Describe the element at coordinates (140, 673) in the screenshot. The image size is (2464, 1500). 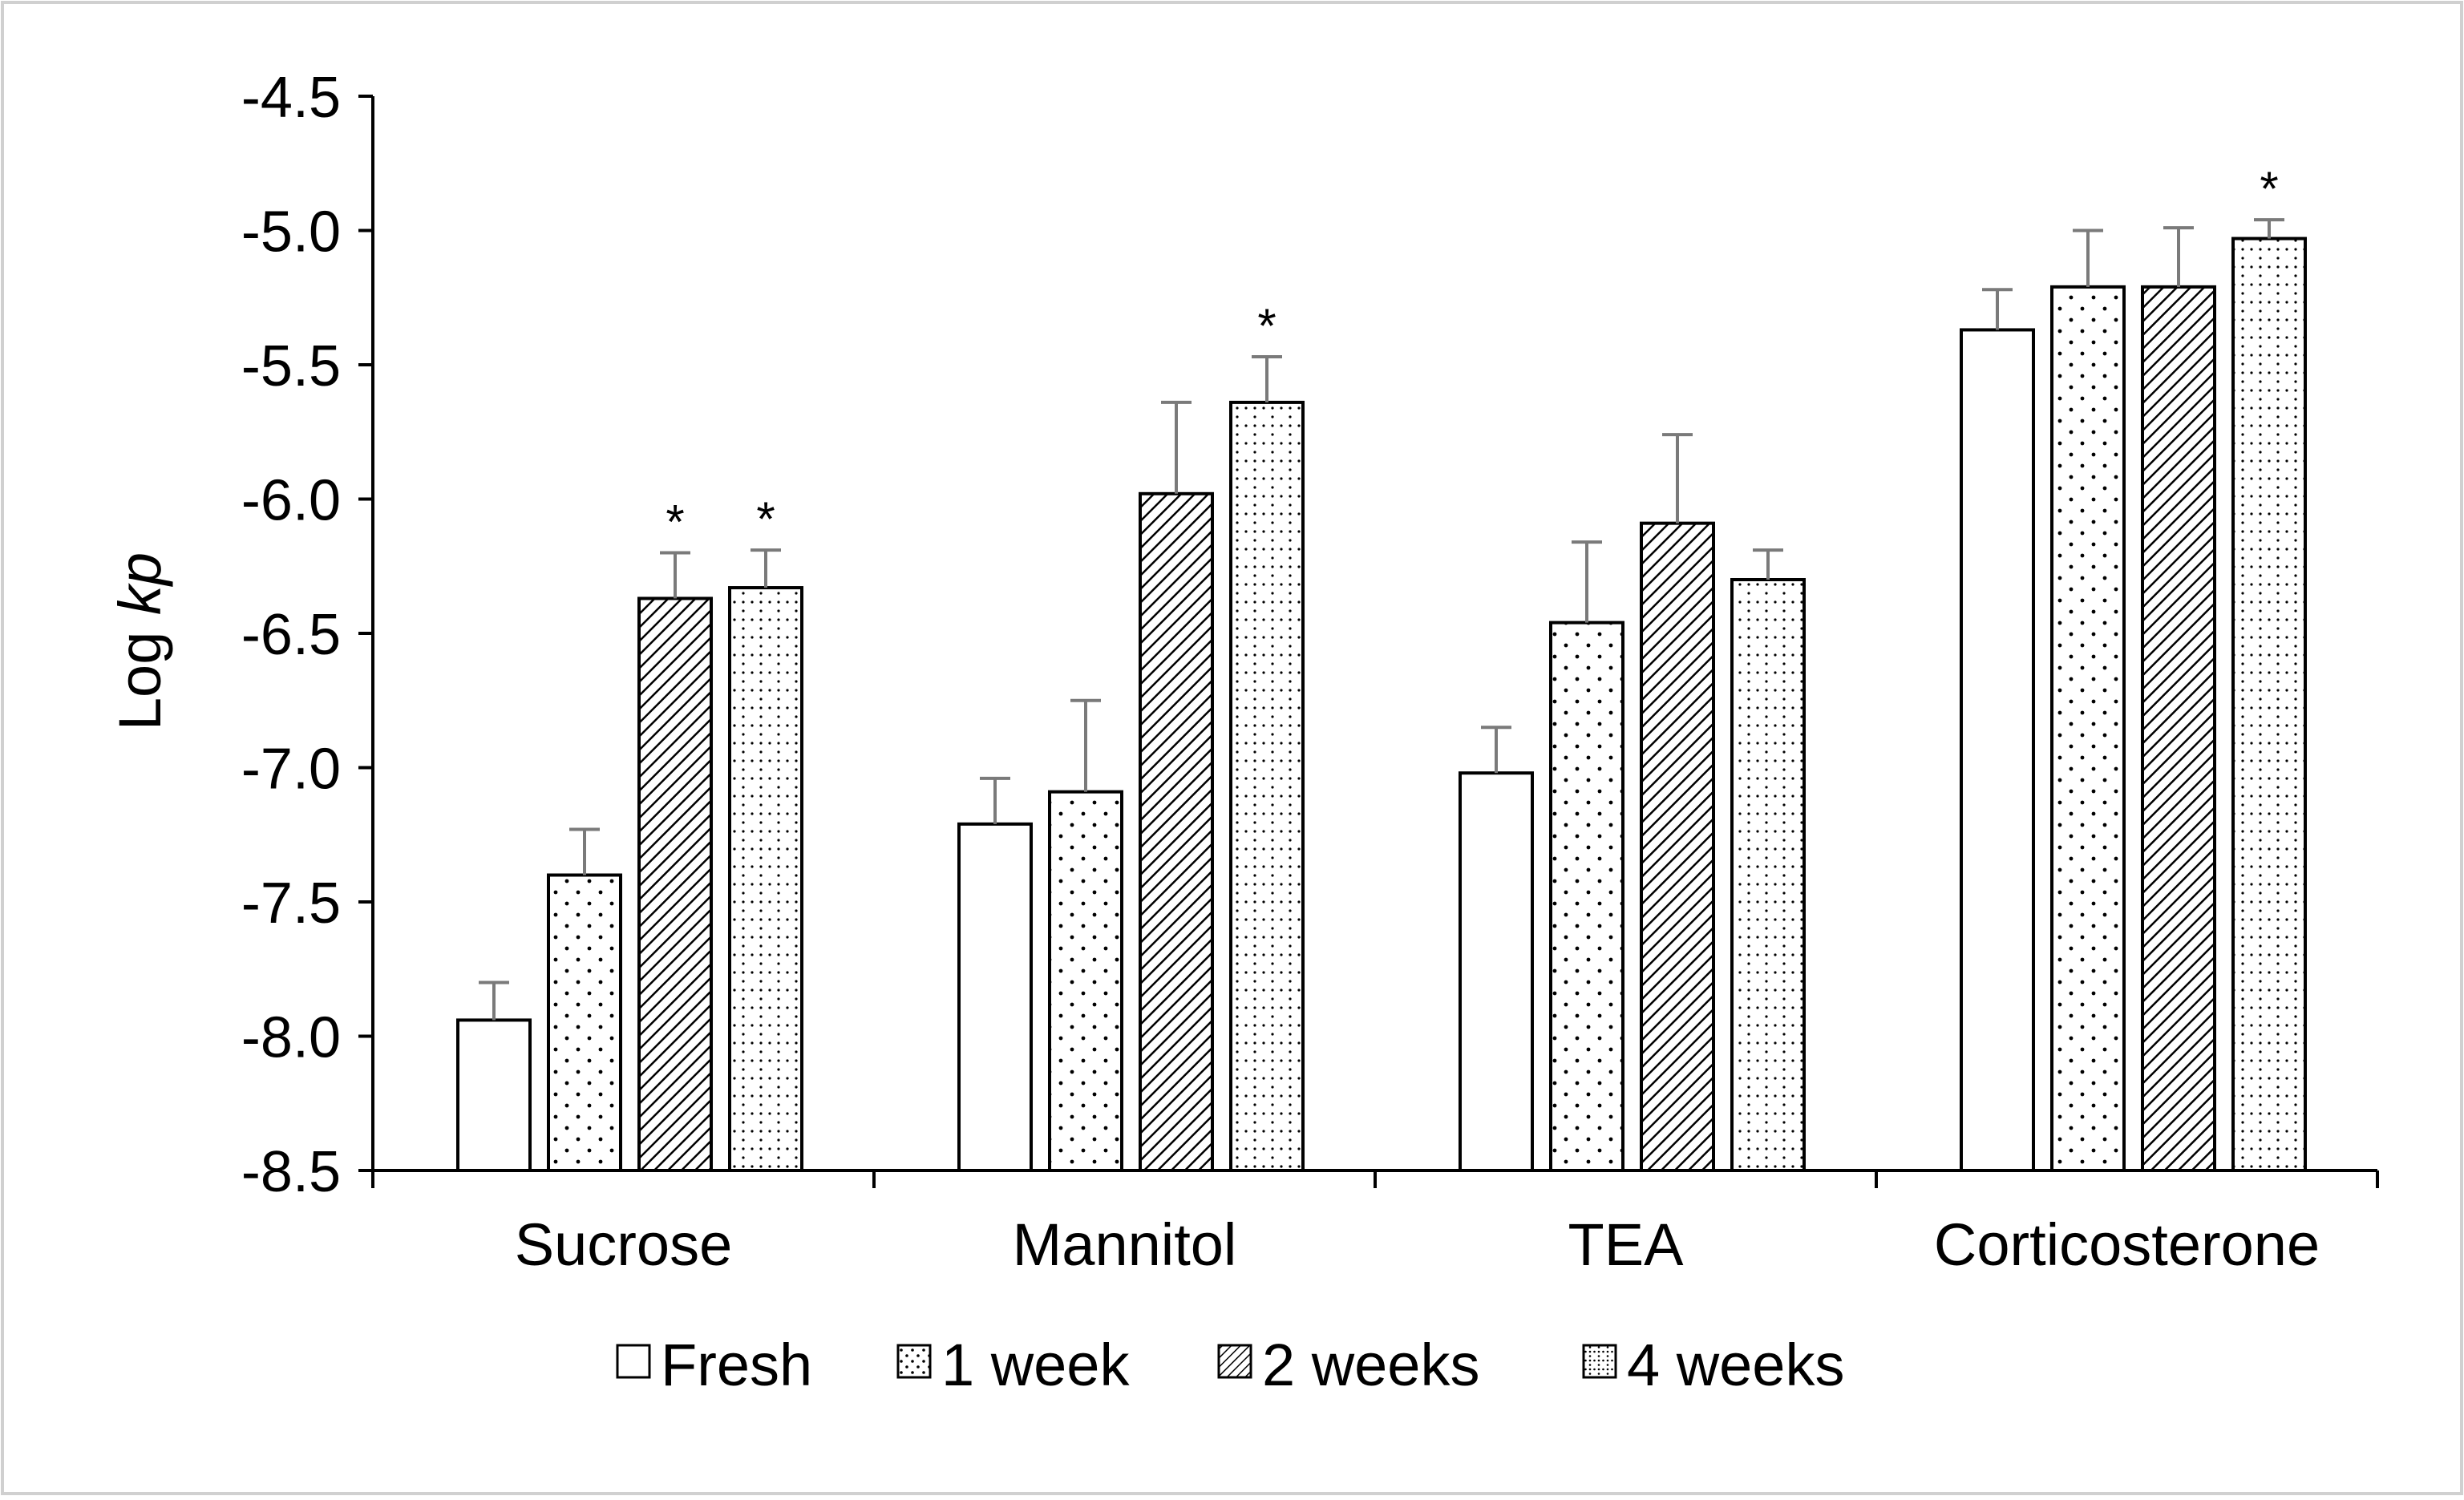
I see `y-axis-label-prefix: Log` at that location.